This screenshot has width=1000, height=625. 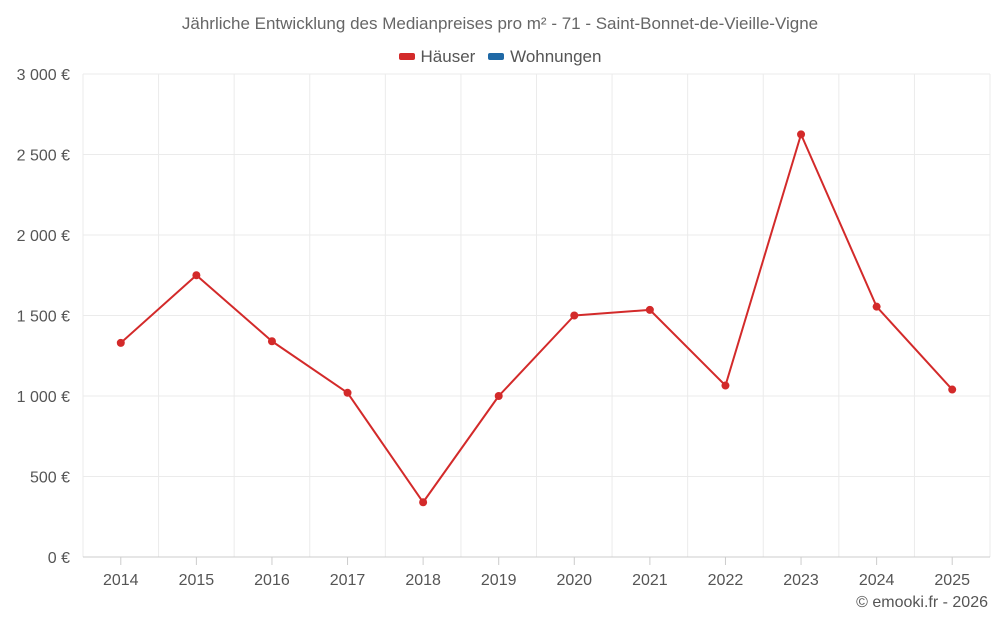 I want to click on legend-item-wohnungen: Wohnungen, so click(x=544, y=57).